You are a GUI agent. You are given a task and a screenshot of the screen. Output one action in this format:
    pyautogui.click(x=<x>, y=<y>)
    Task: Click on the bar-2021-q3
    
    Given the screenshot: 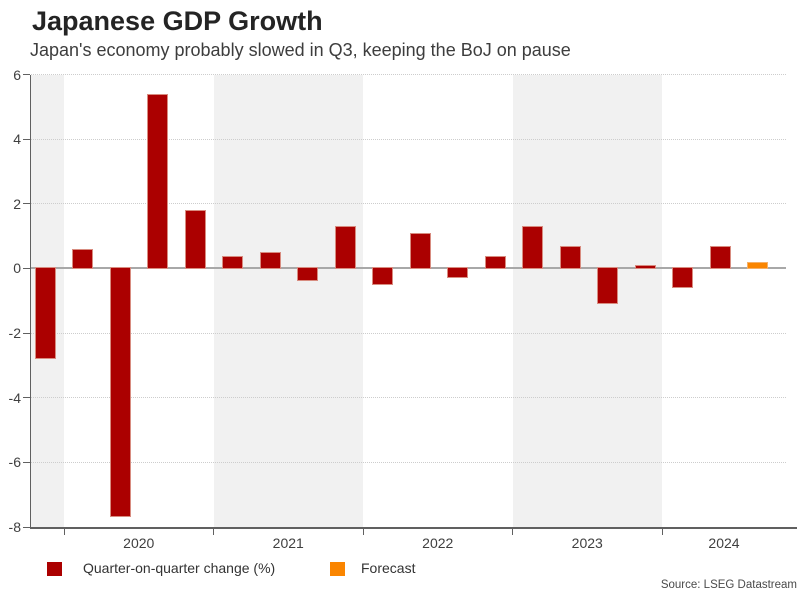 What is the action you would take?
    pyautogui.click(x=308, y=274)
    